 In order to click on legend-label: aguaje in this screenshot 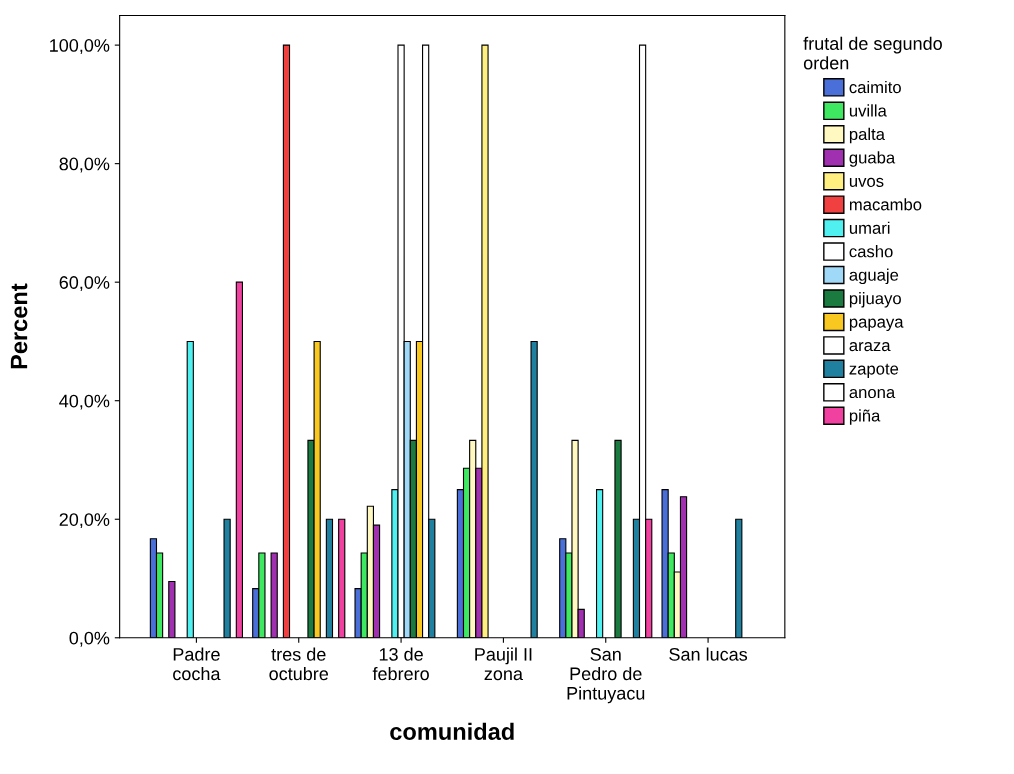, I will do `click(874, 276)`.